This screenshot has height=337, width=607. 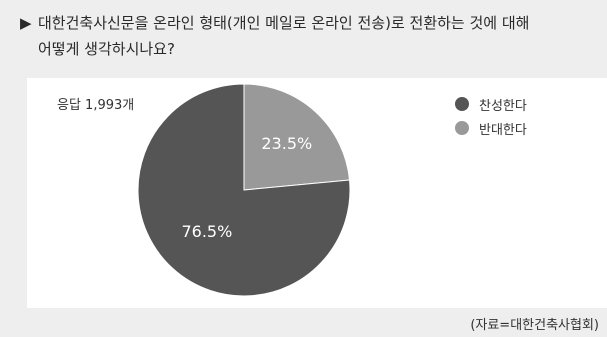 What do you see at coordinates (462, 128) in the screenshot?
I see `legend-swatch-disagree` at bounding box center [462, 128].